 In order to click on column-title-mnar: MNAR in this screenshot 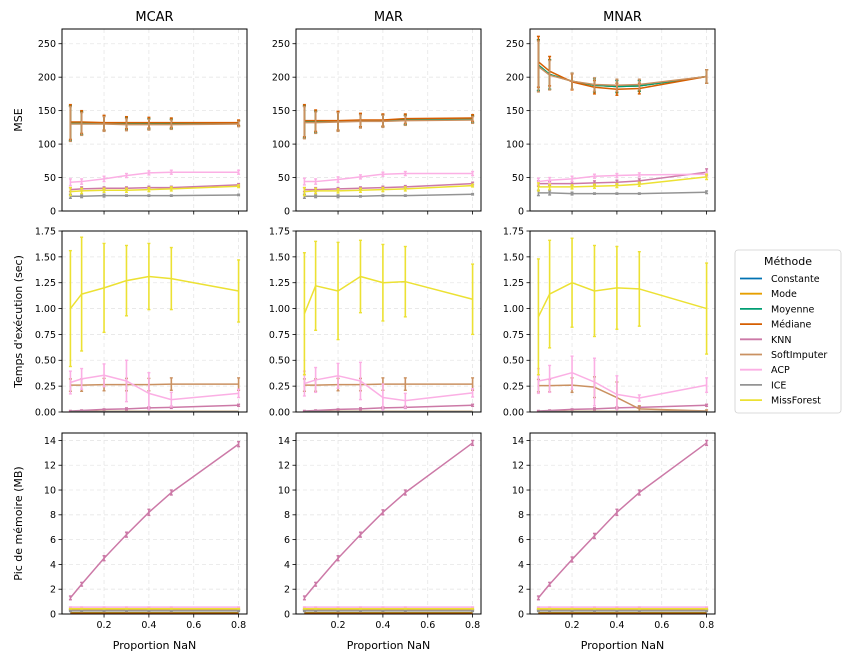, I will do `click(622, 17)`.